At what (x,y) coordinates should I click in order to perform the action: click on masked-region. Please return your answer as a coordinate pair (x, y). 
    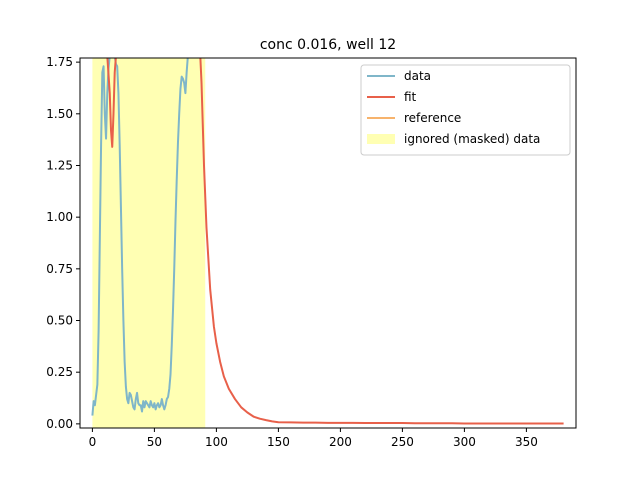
    Looking at the image, I should click on (149, 243).